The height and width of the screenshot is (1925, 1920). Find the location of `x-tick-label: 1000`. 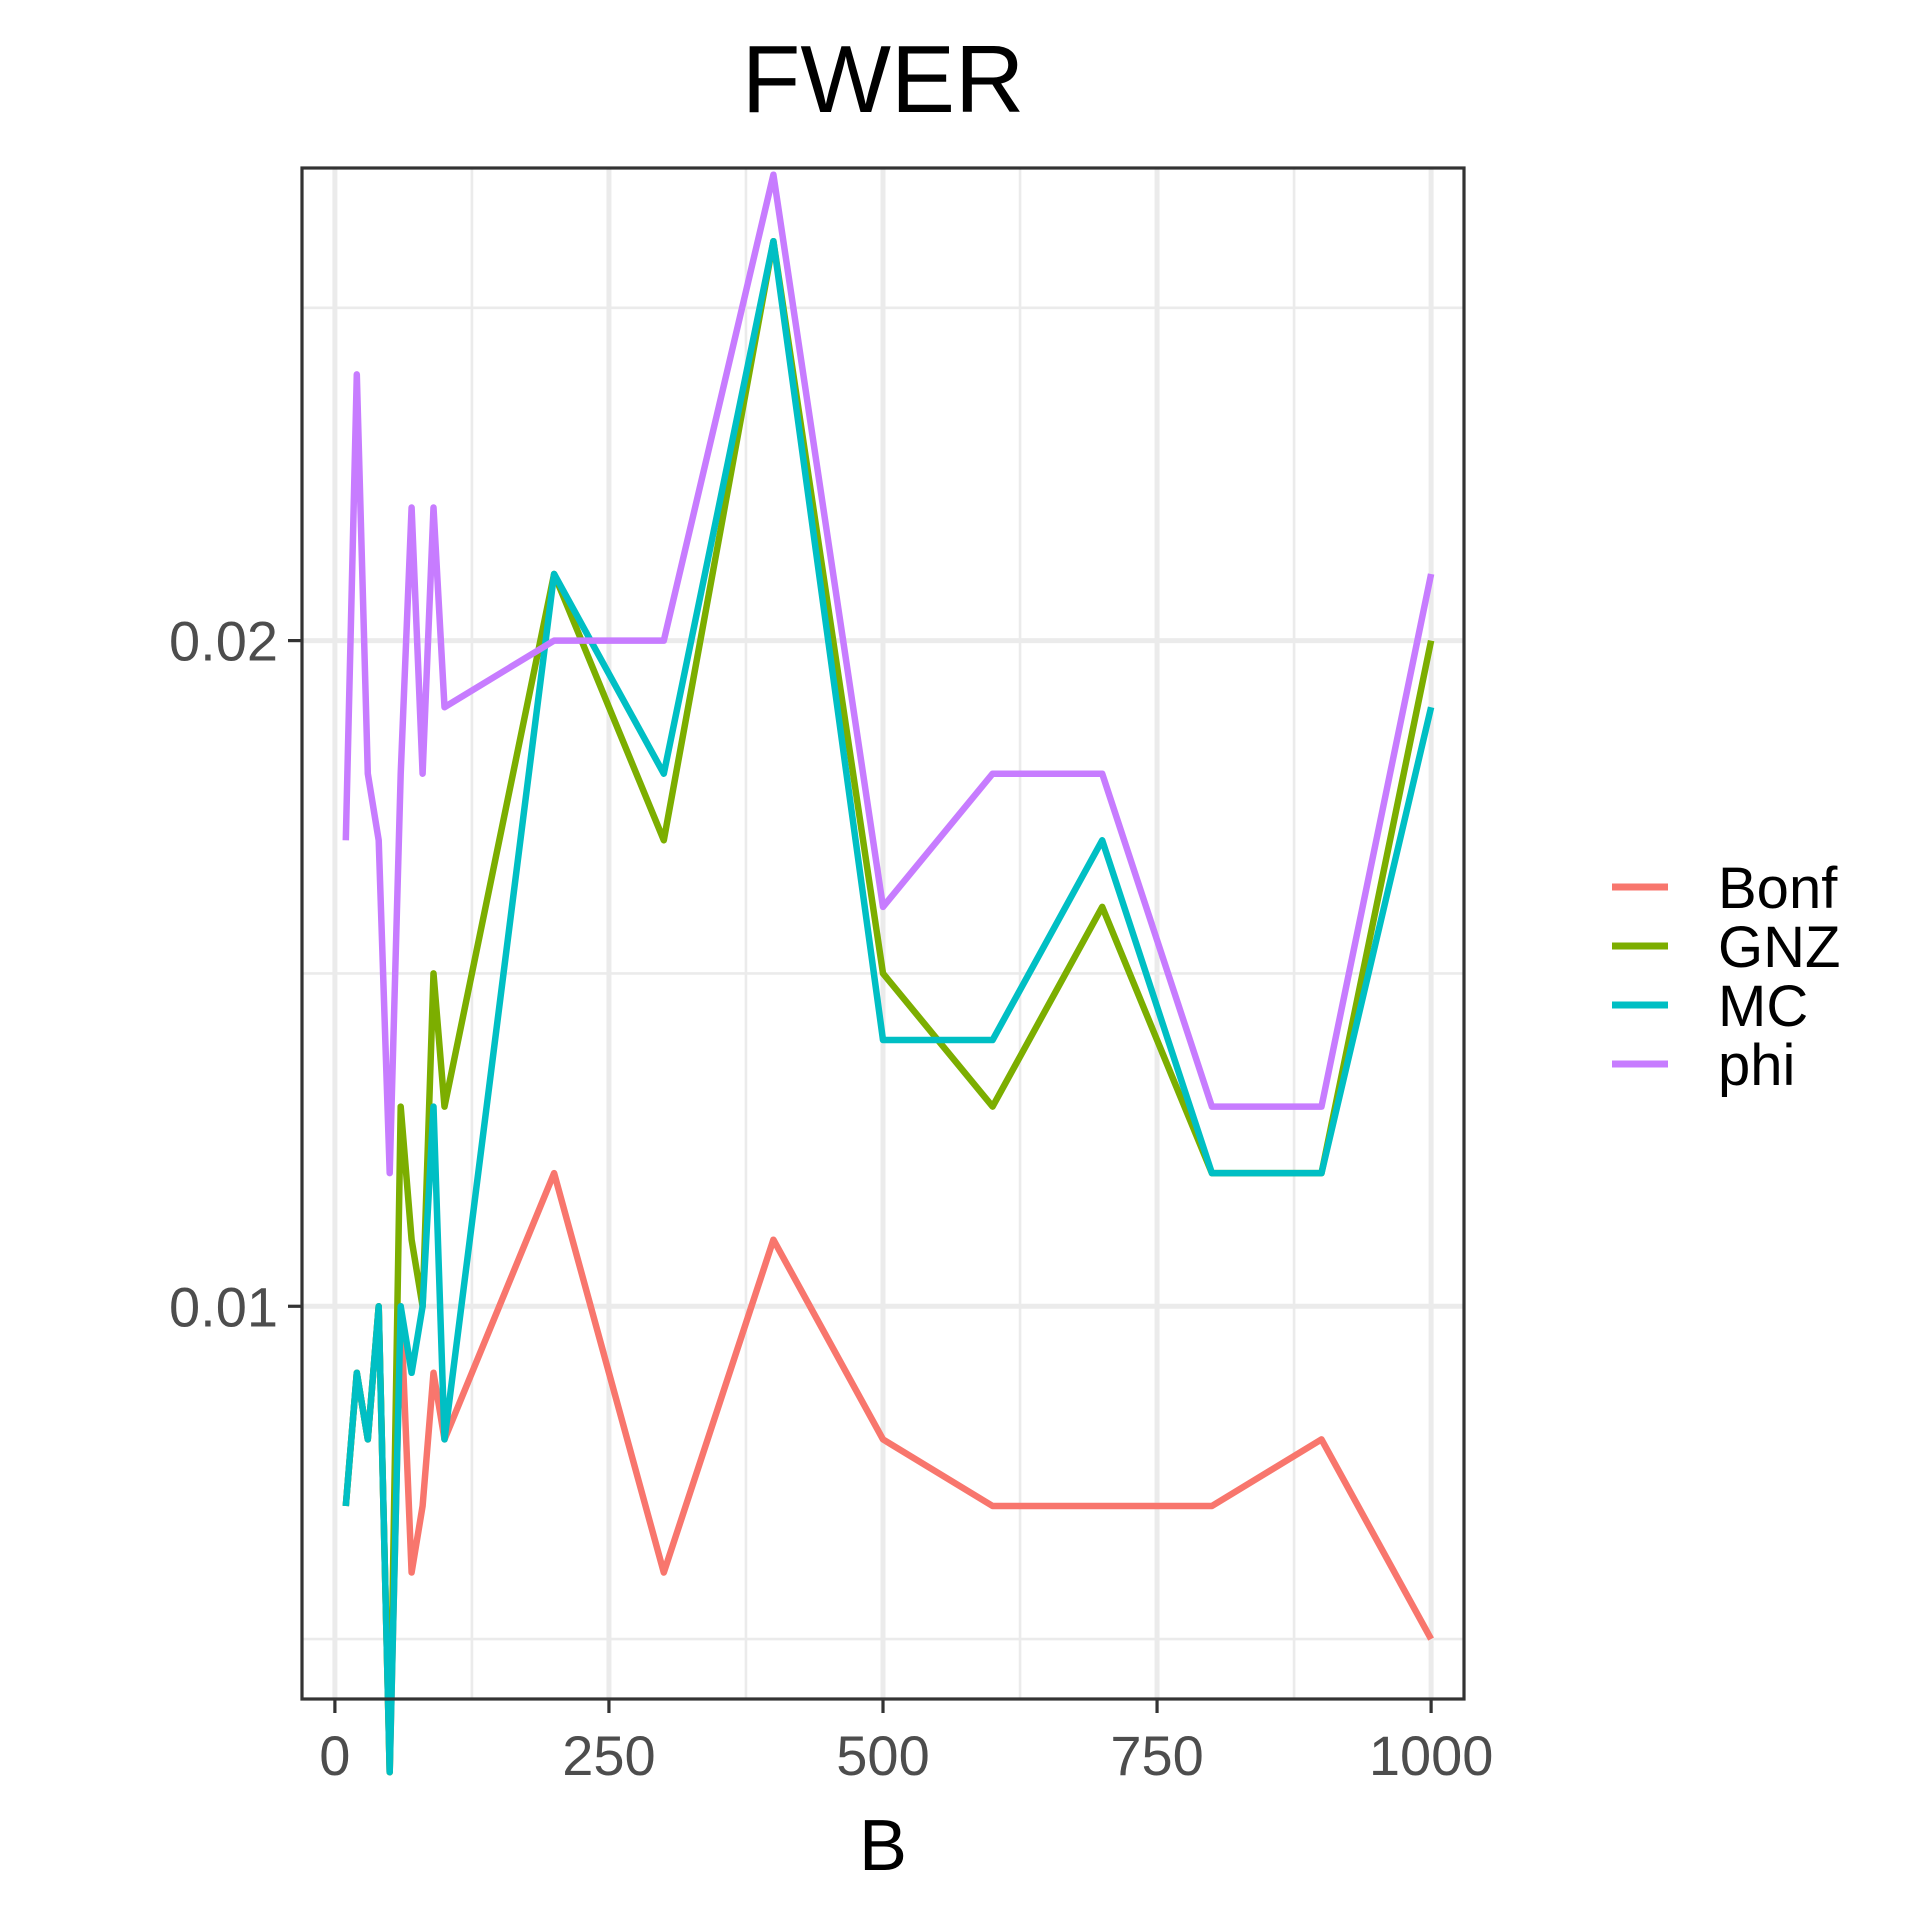

x-tick-label: 1000 is located at coordinates (1431, 1755).